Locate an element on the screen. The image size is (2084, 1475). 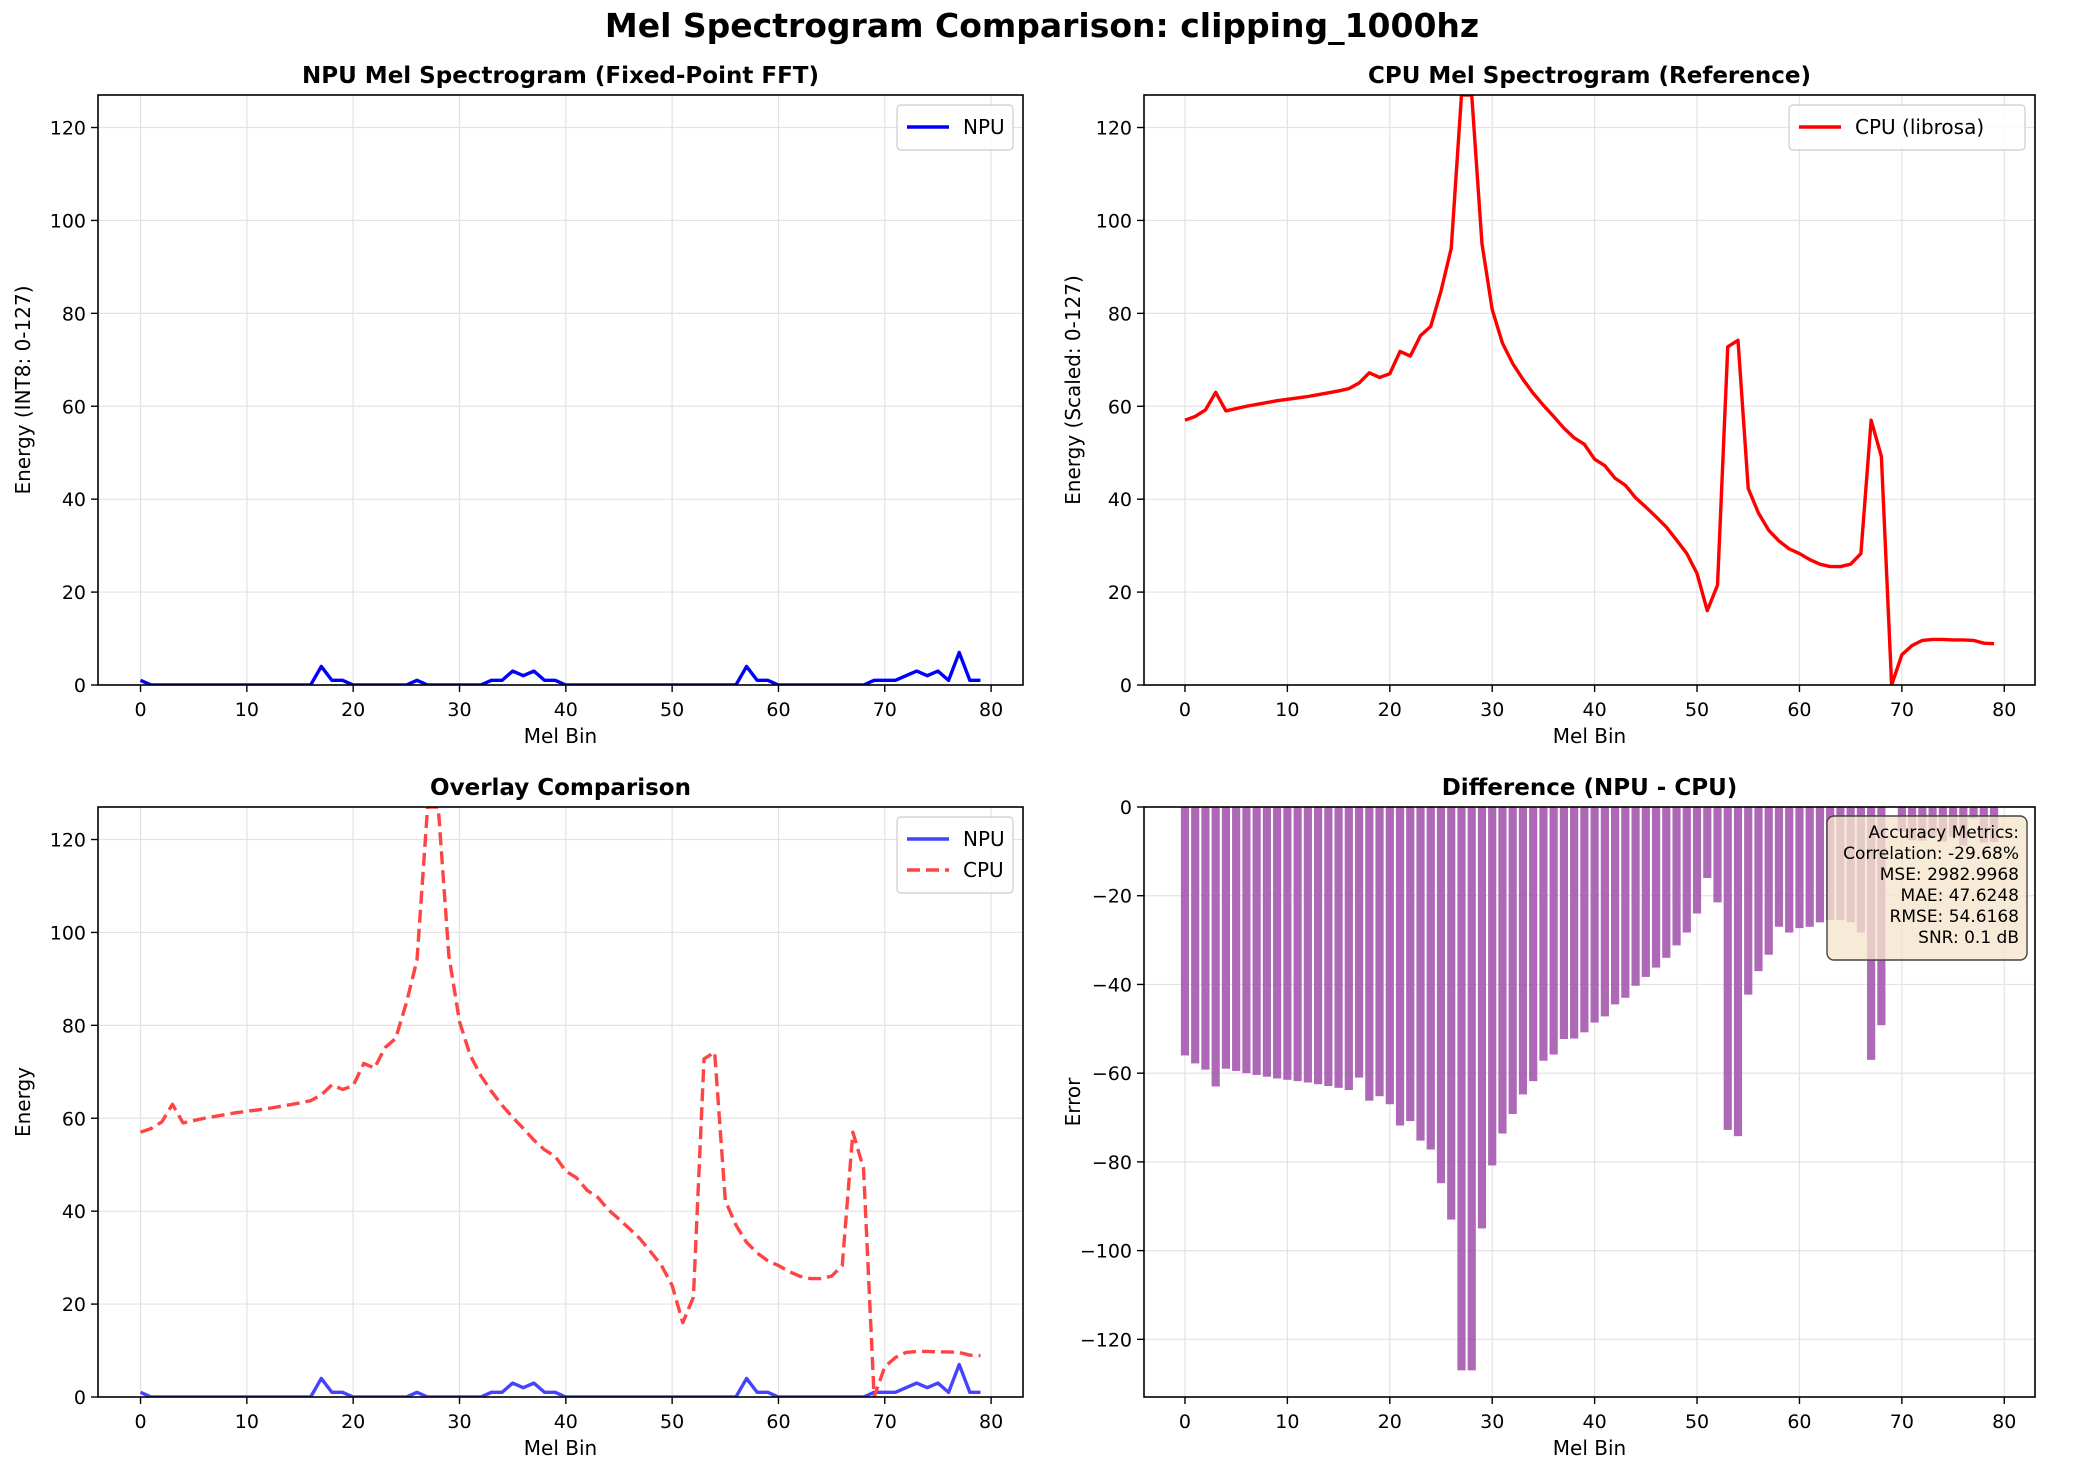
legend: NPU CPU is located at coordinates (955, 855).